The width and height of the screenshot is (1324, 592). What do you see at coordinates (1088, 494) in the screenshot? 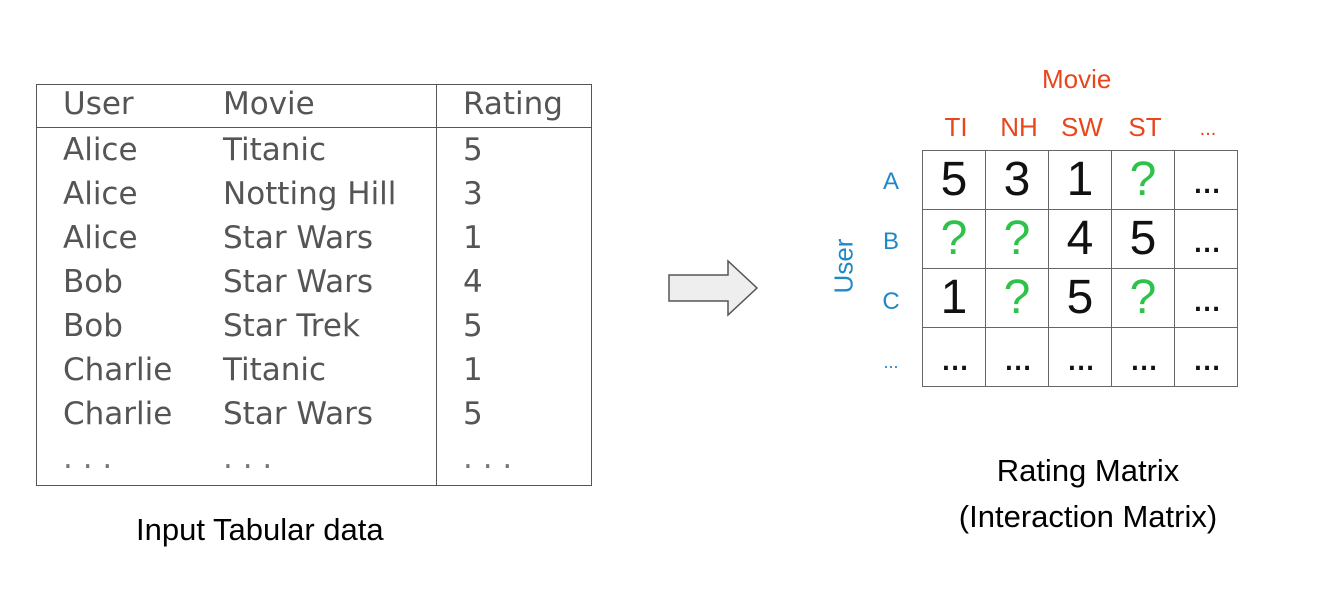
I see `matrix-caption: Rating Matrix (Interaction Matrix)` at bounding box center [1088, 494].